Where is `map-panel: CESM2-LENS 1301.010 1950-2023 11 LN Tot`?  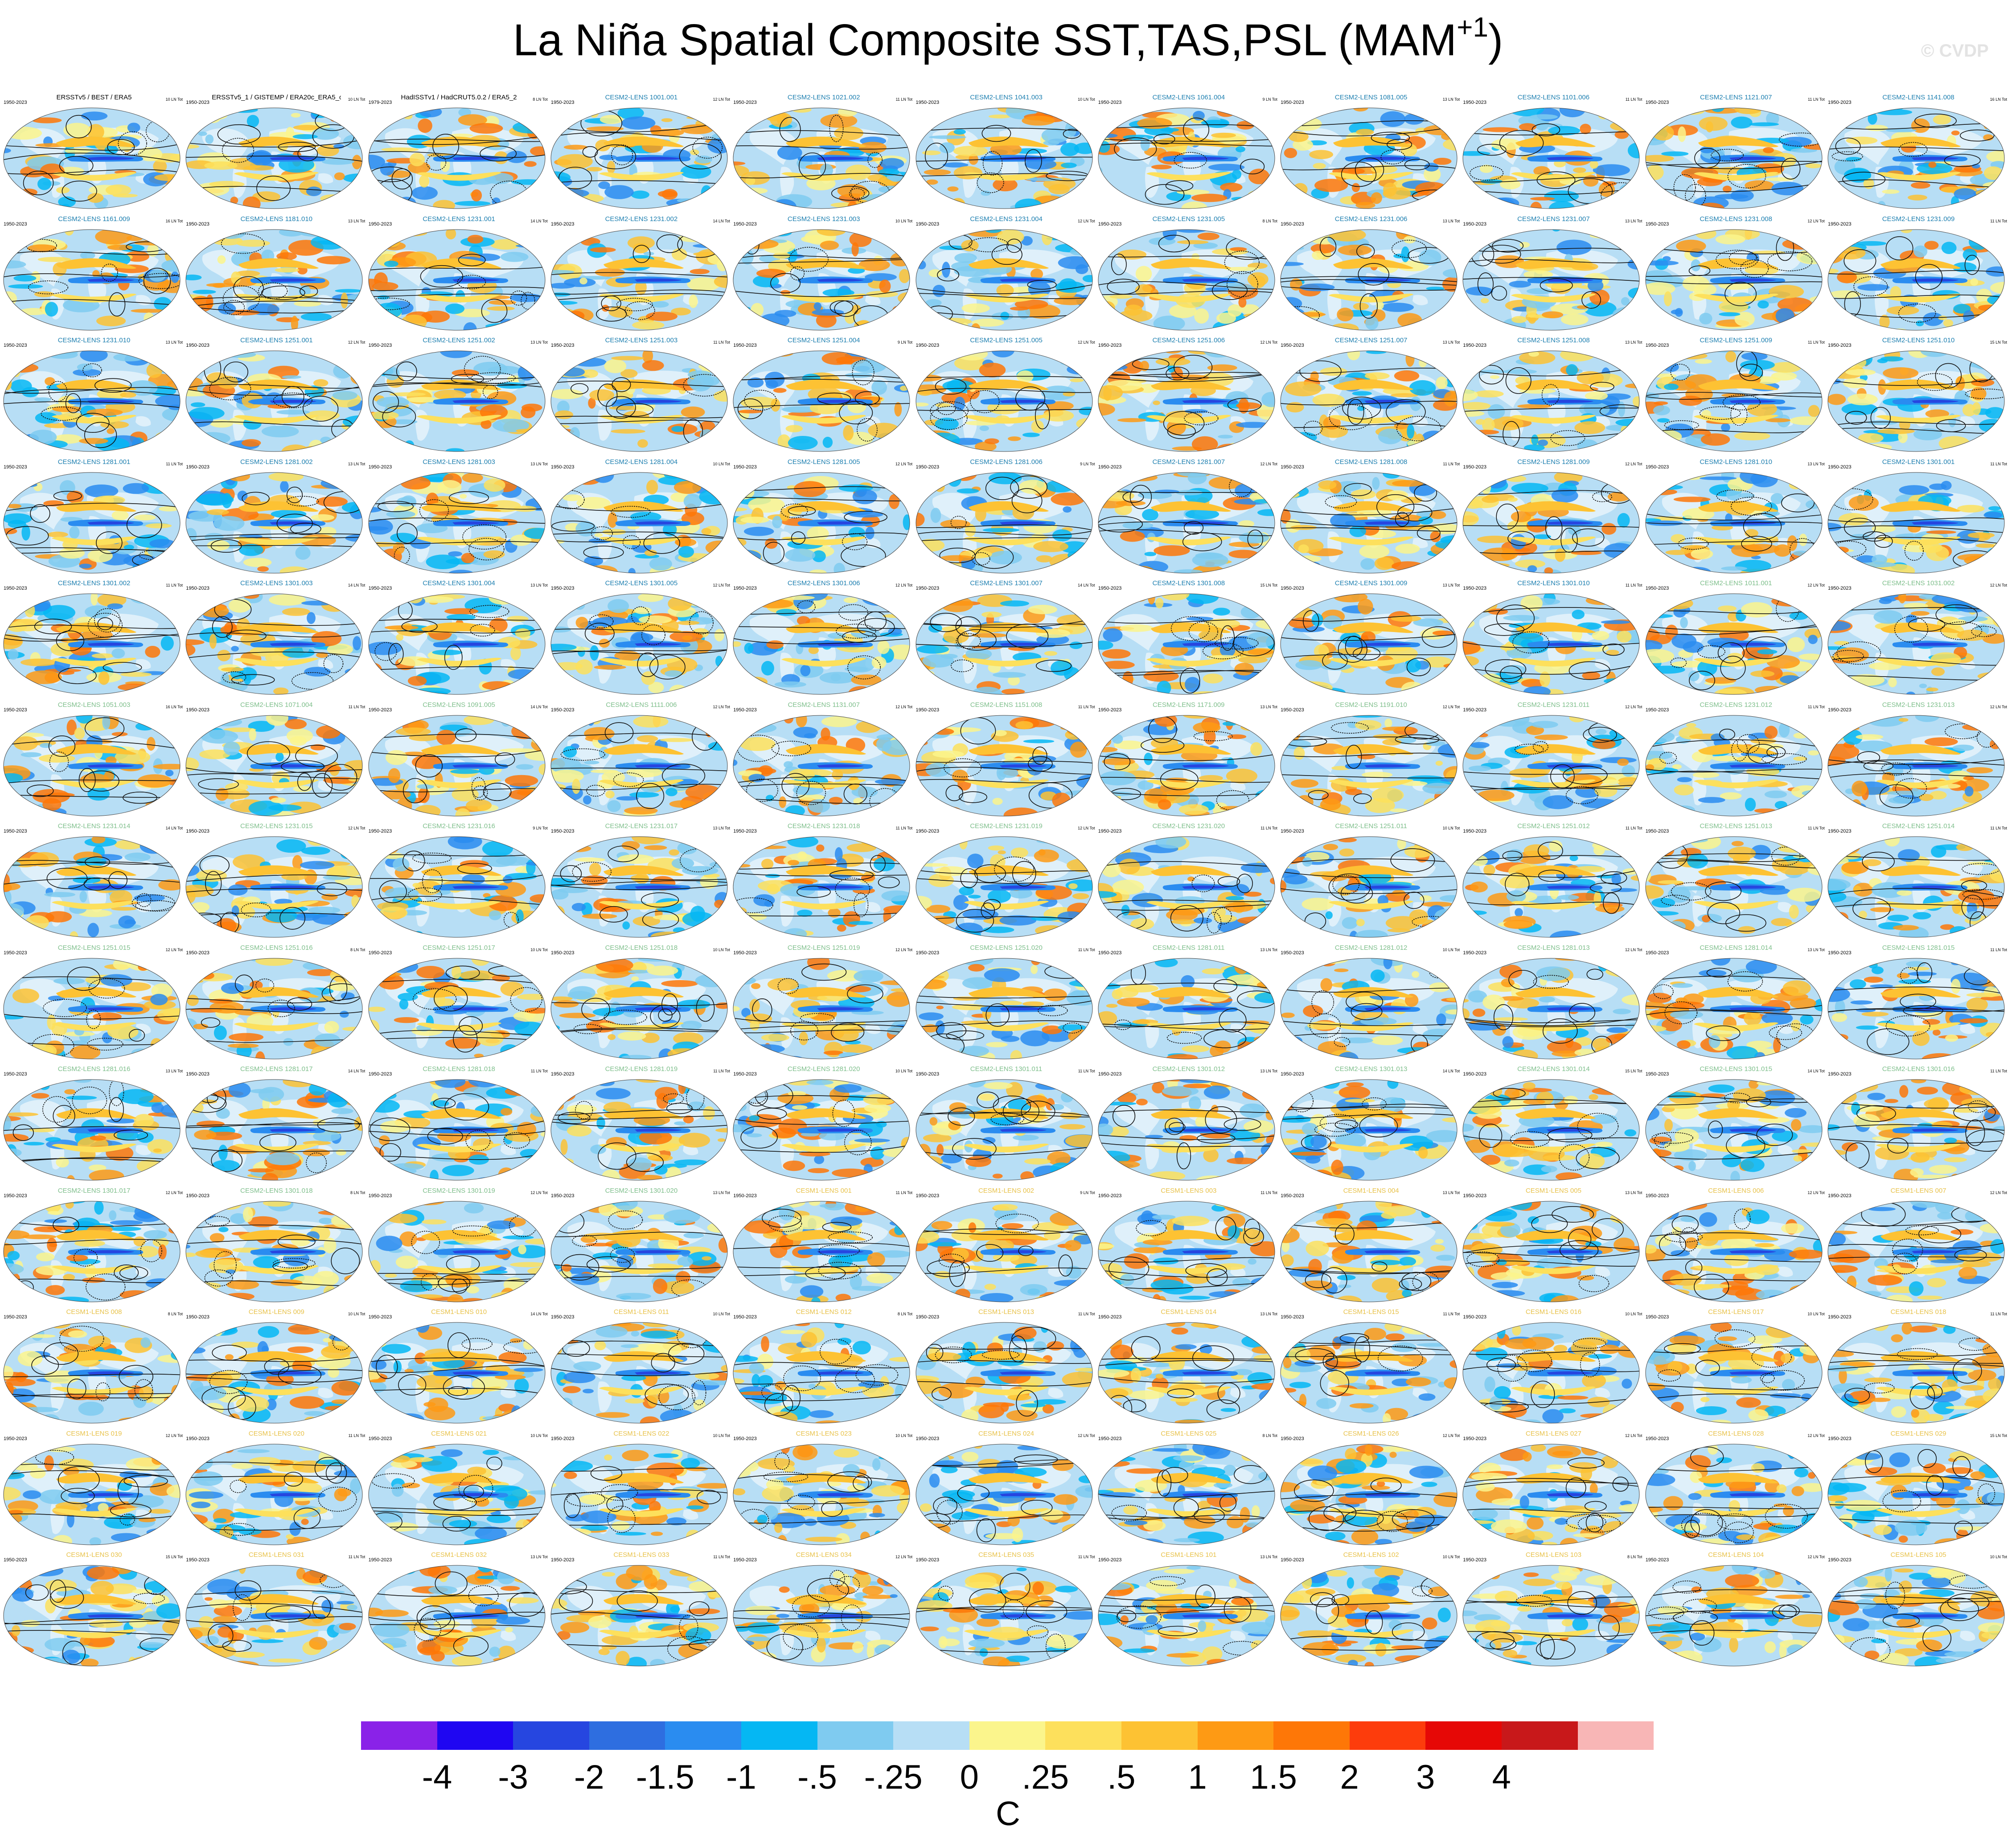 map-panel: CESM2-LENS 1301.010 1950-2023 11 LN Tot is located at coordinates (1553, 640).